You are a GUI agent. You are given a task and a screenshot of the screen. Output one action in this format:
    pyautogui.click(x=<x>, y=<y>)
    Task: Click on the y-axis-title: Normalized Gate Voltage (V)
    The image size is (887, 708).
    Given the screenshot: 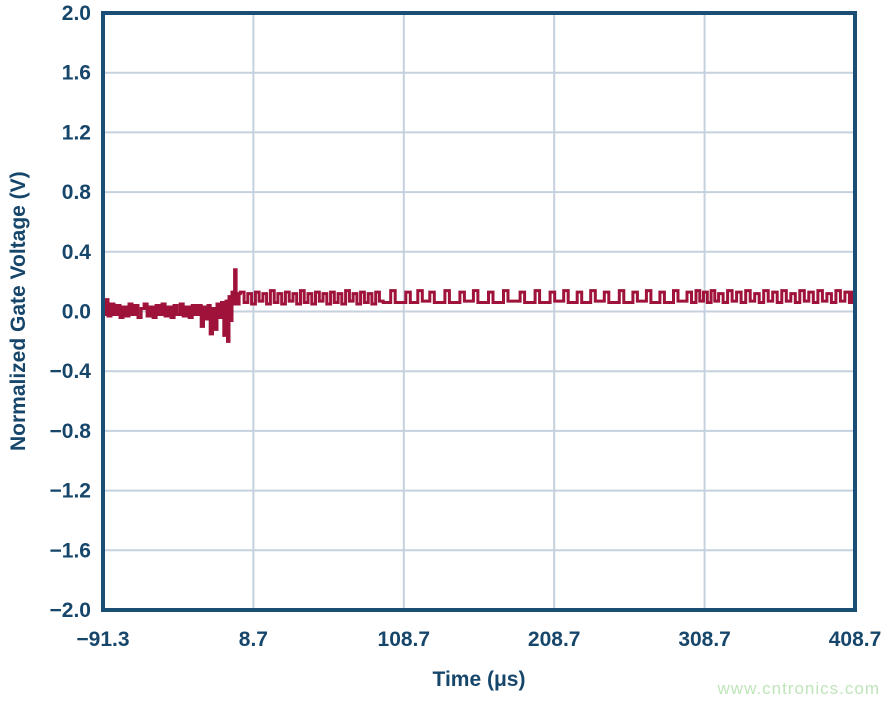 What is the action you would take?
    pyautogui.click(x=18, y=311)
    